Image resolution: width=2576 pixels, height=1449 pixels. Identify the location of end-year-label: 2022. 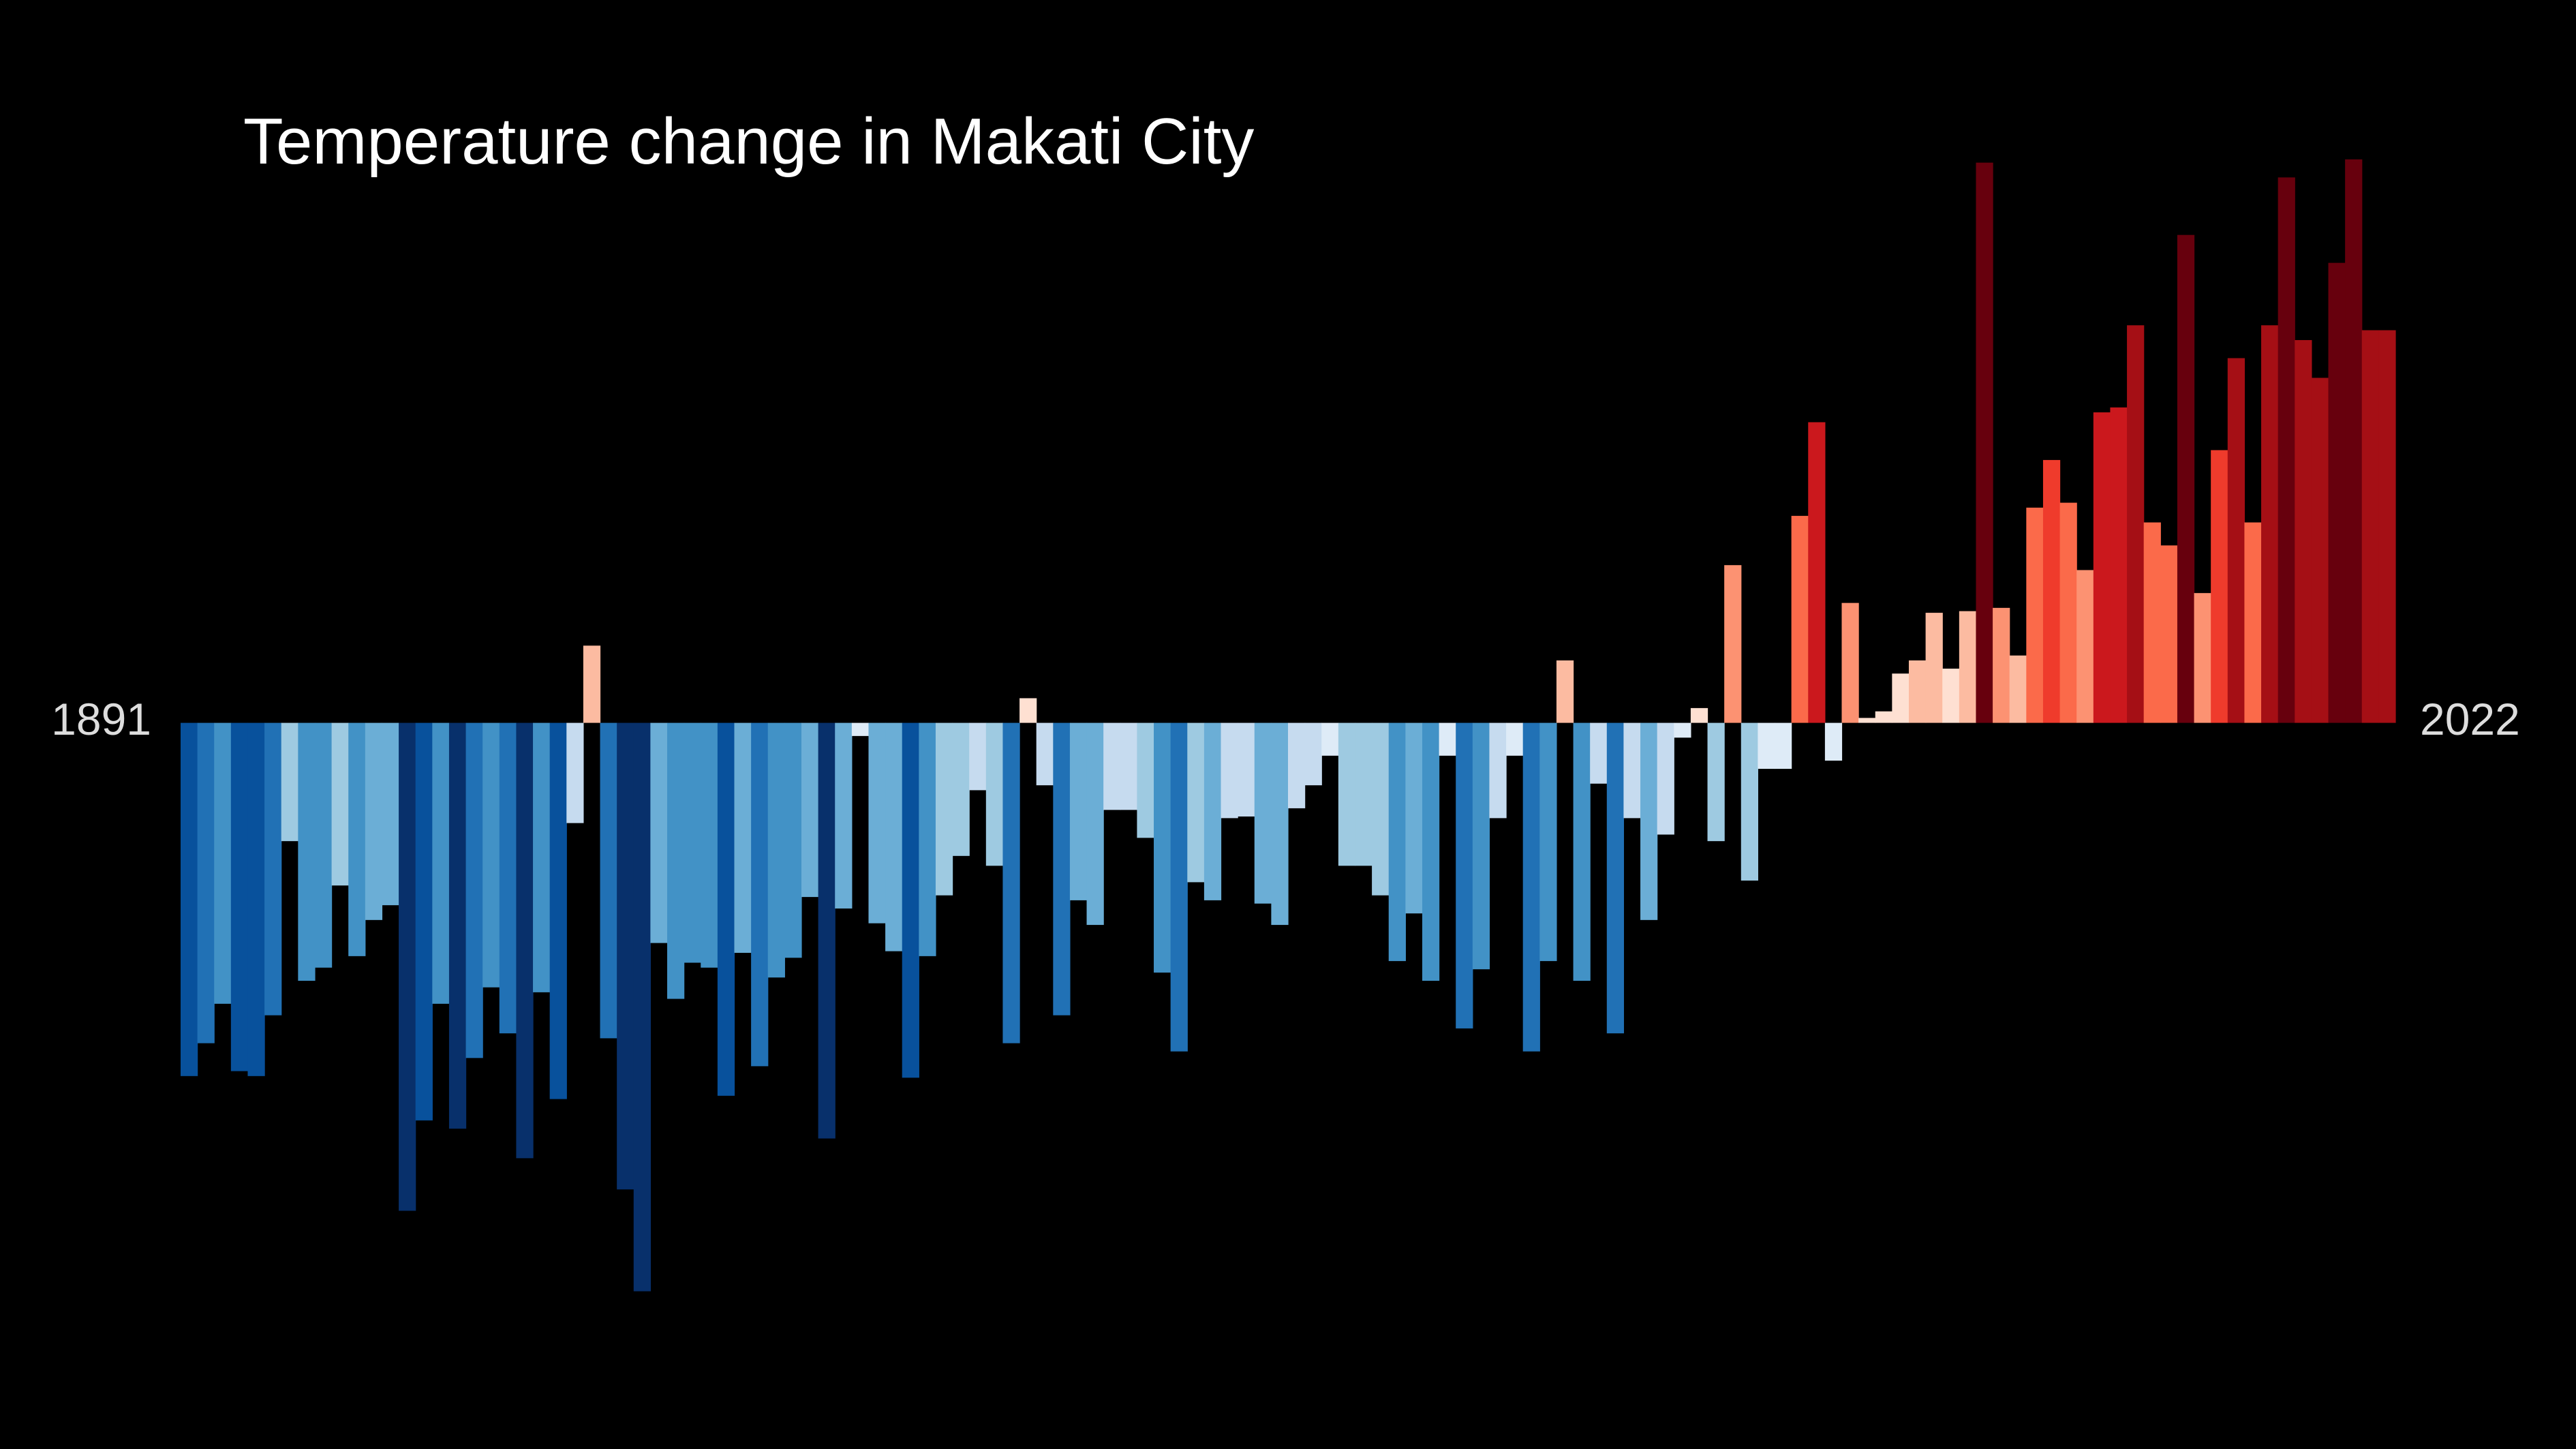
(2470, 719).